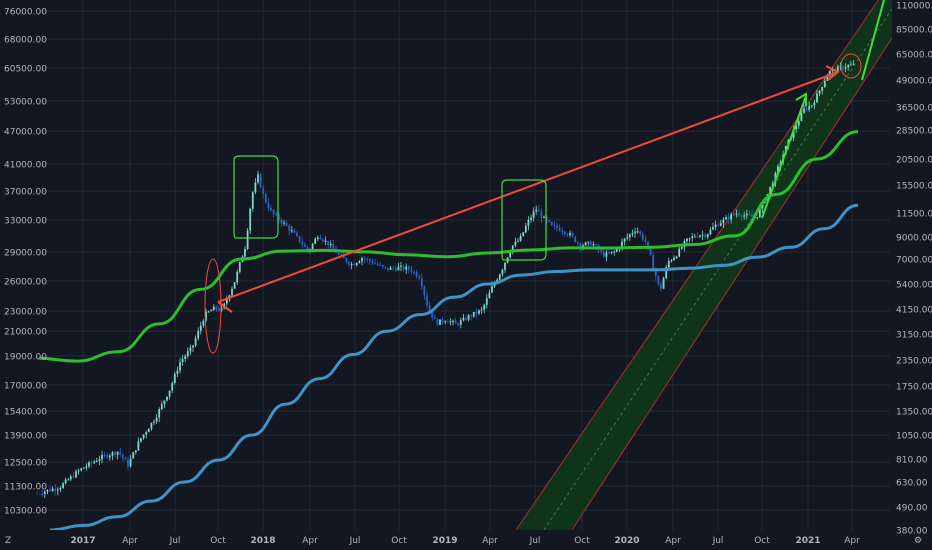 The width and height of the screenshot is (932, 550). Describe the element at coordinates (912, 484) in the screenshot. I see `right-axis-tick-label: 630.00` at that location.